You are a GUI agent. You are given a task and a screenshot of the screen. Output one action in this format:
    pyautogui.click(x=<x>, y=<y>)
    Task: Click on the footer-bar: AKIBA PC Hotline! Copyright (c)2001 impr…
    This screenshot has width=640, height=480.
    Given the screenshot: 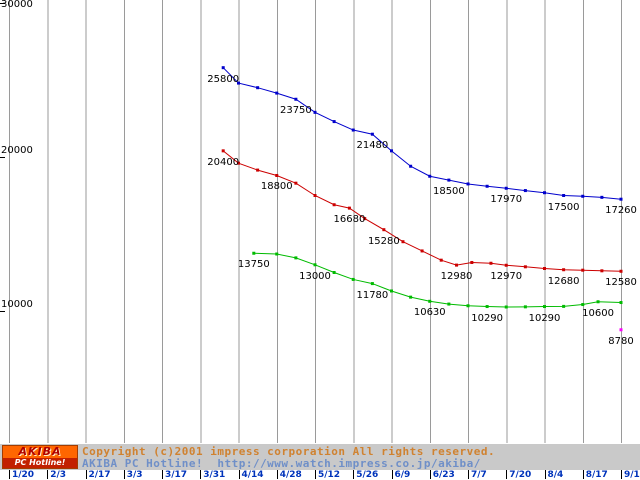 What is the action you would take?
    pyautogui.click(x=320, y=457)
    